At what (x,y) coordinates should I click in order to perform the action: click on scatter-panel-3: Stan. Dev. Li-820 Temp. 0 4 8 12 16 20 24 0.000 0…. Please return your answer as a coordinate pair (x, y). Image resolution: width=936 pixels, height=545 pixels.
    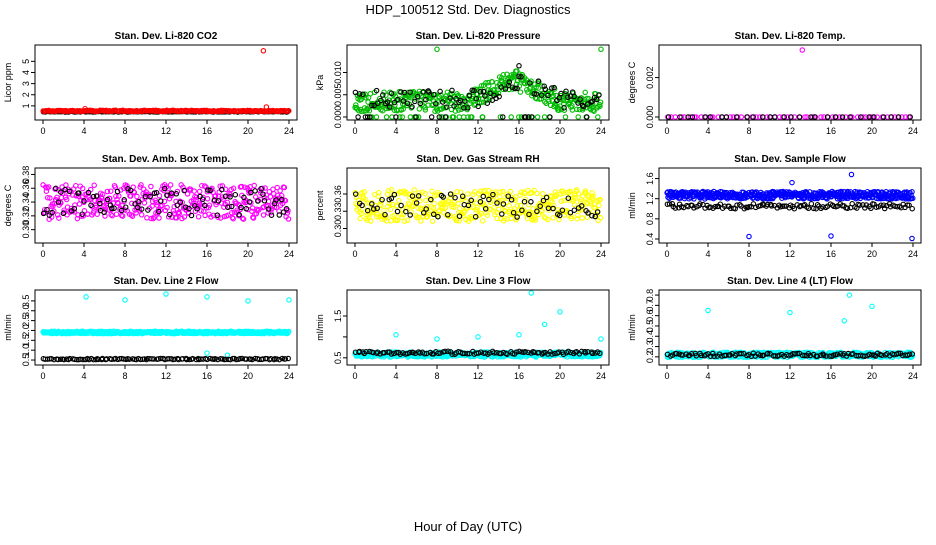
    Looking at the image, I should click on (774, 83).